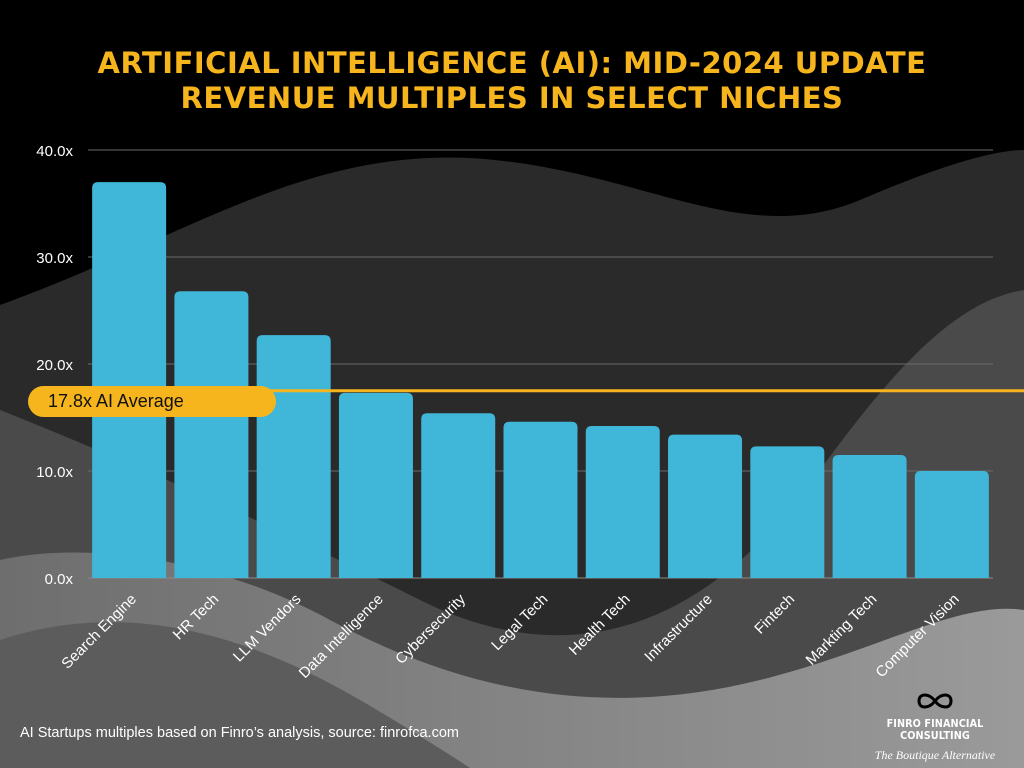 This screenshot has height=768, width=1024. What do you see at coordinates (196, 617) in the screenshot?
I see `x-tick-label: HR Tech` at bounding box center [196, 617].